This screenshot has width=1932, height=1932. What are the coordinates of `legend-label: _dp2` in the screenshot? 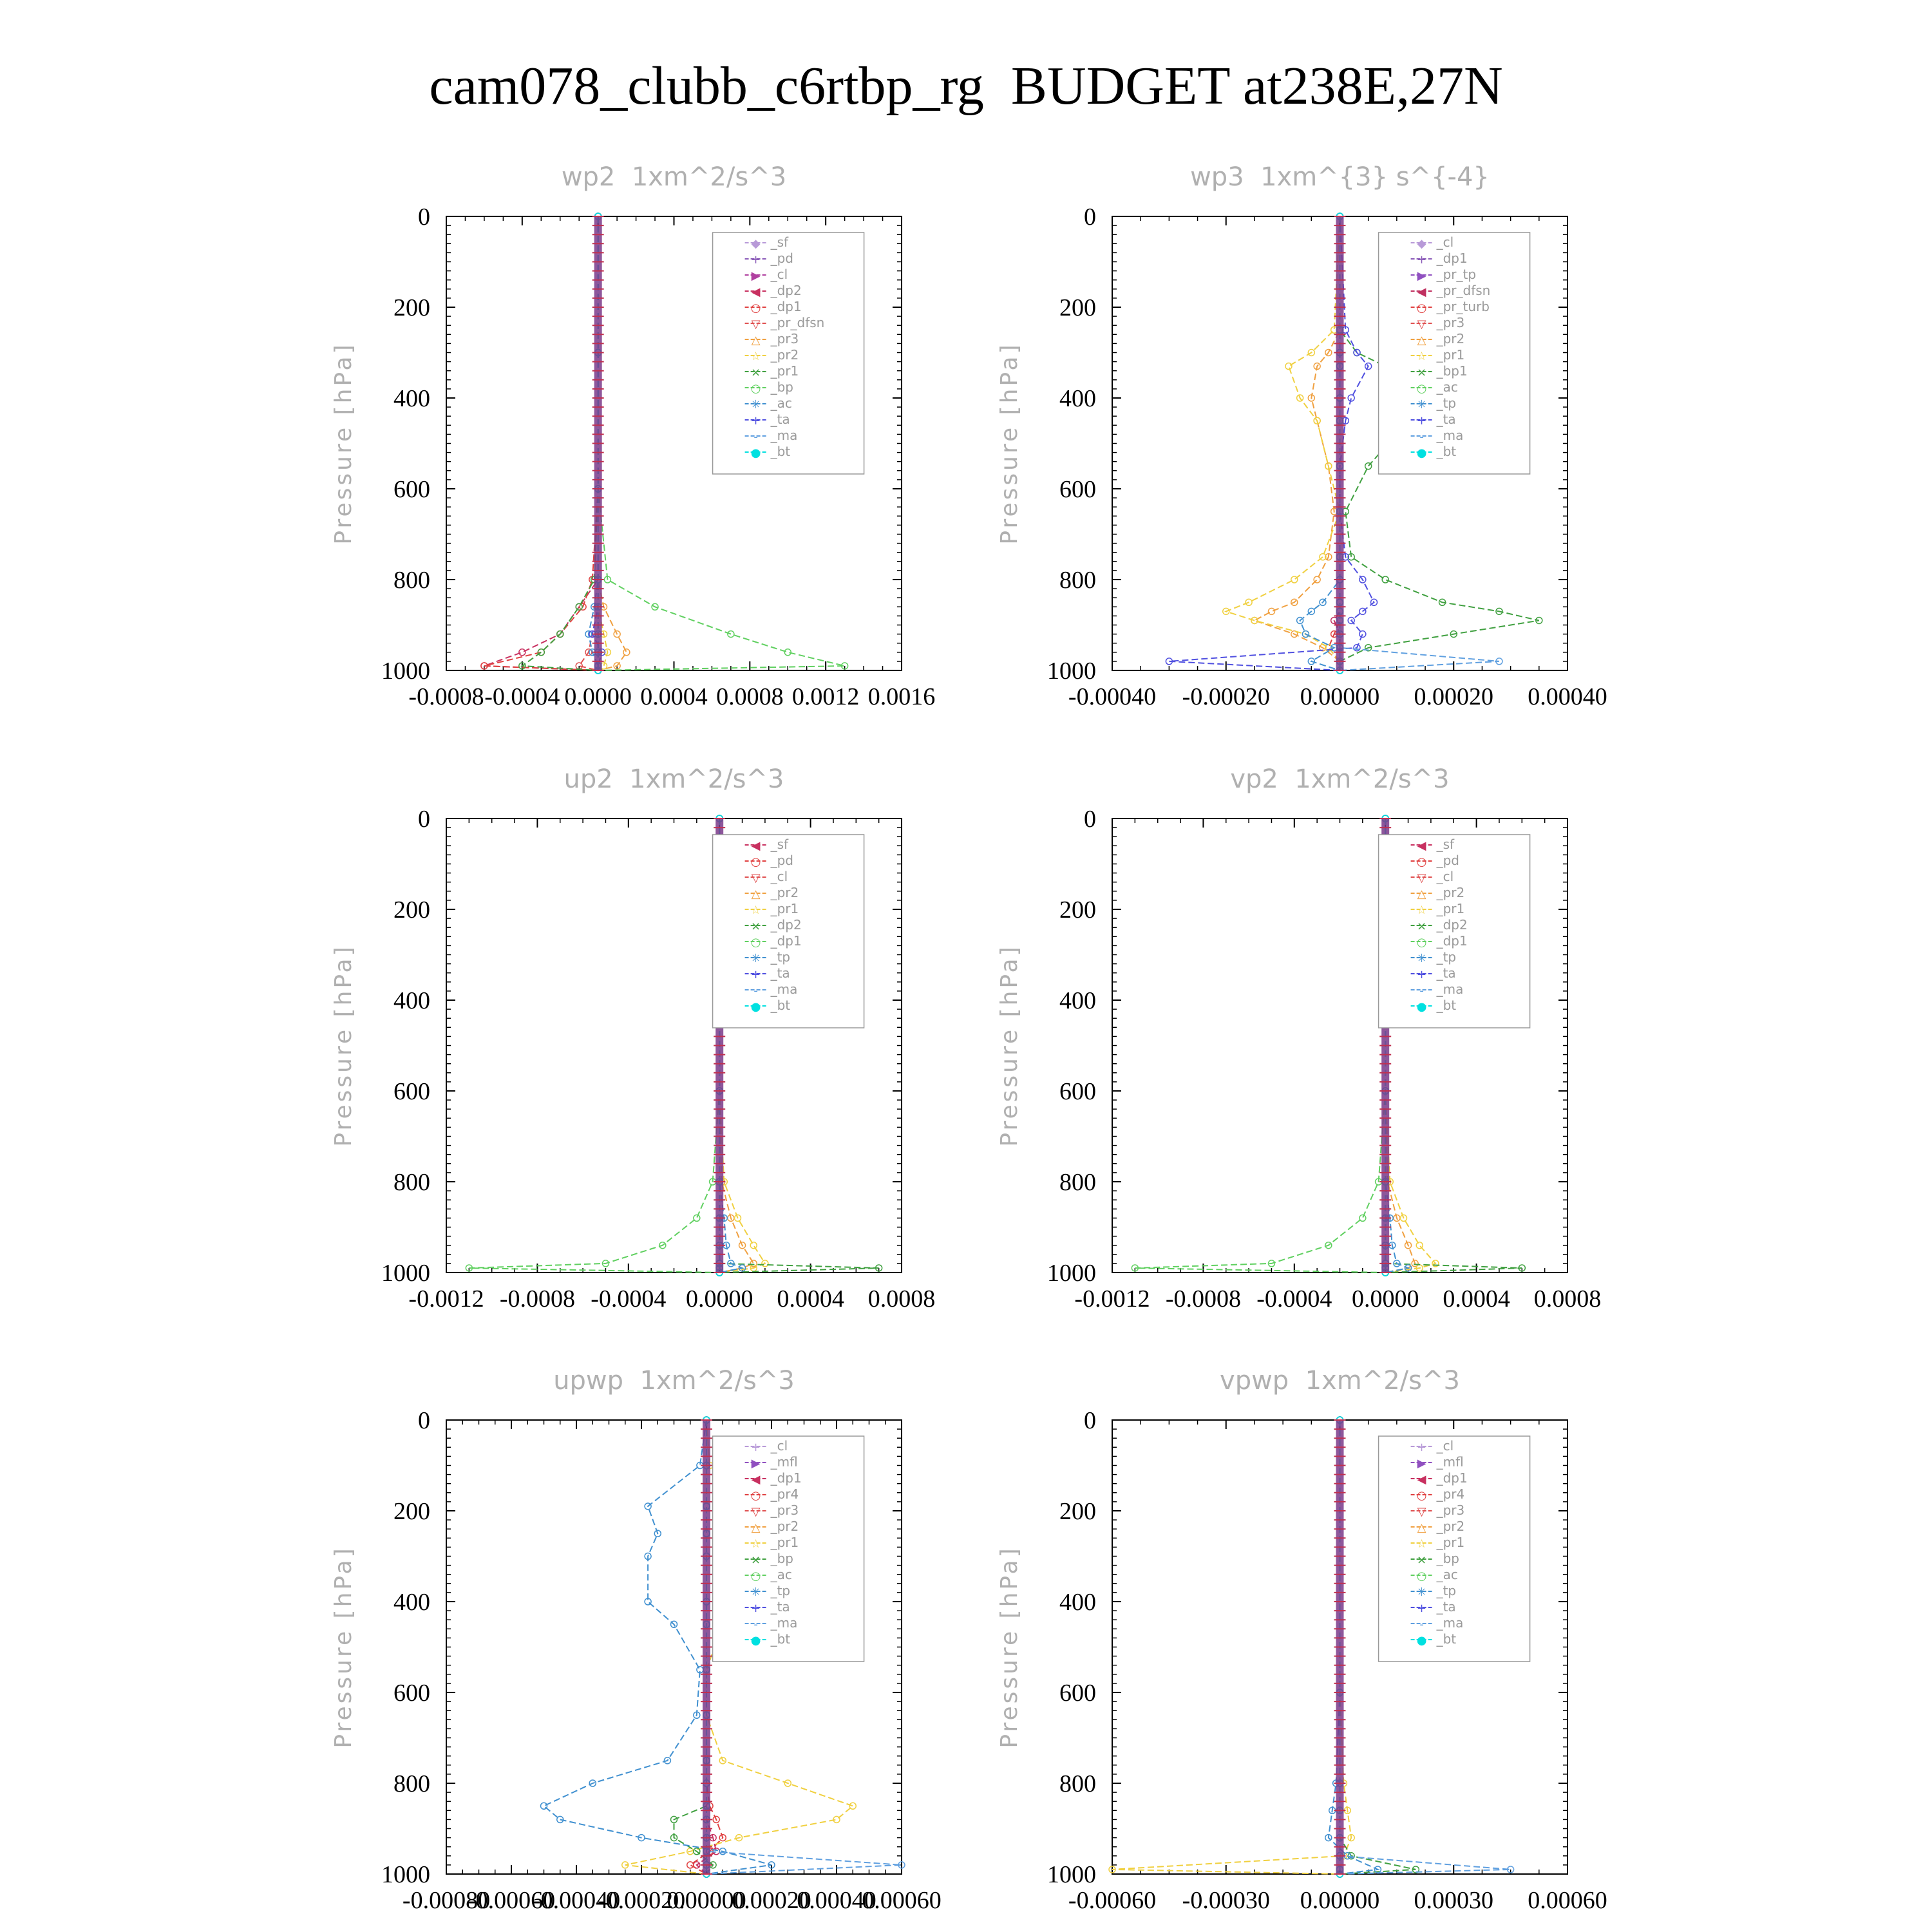 It's located at (786, 290).